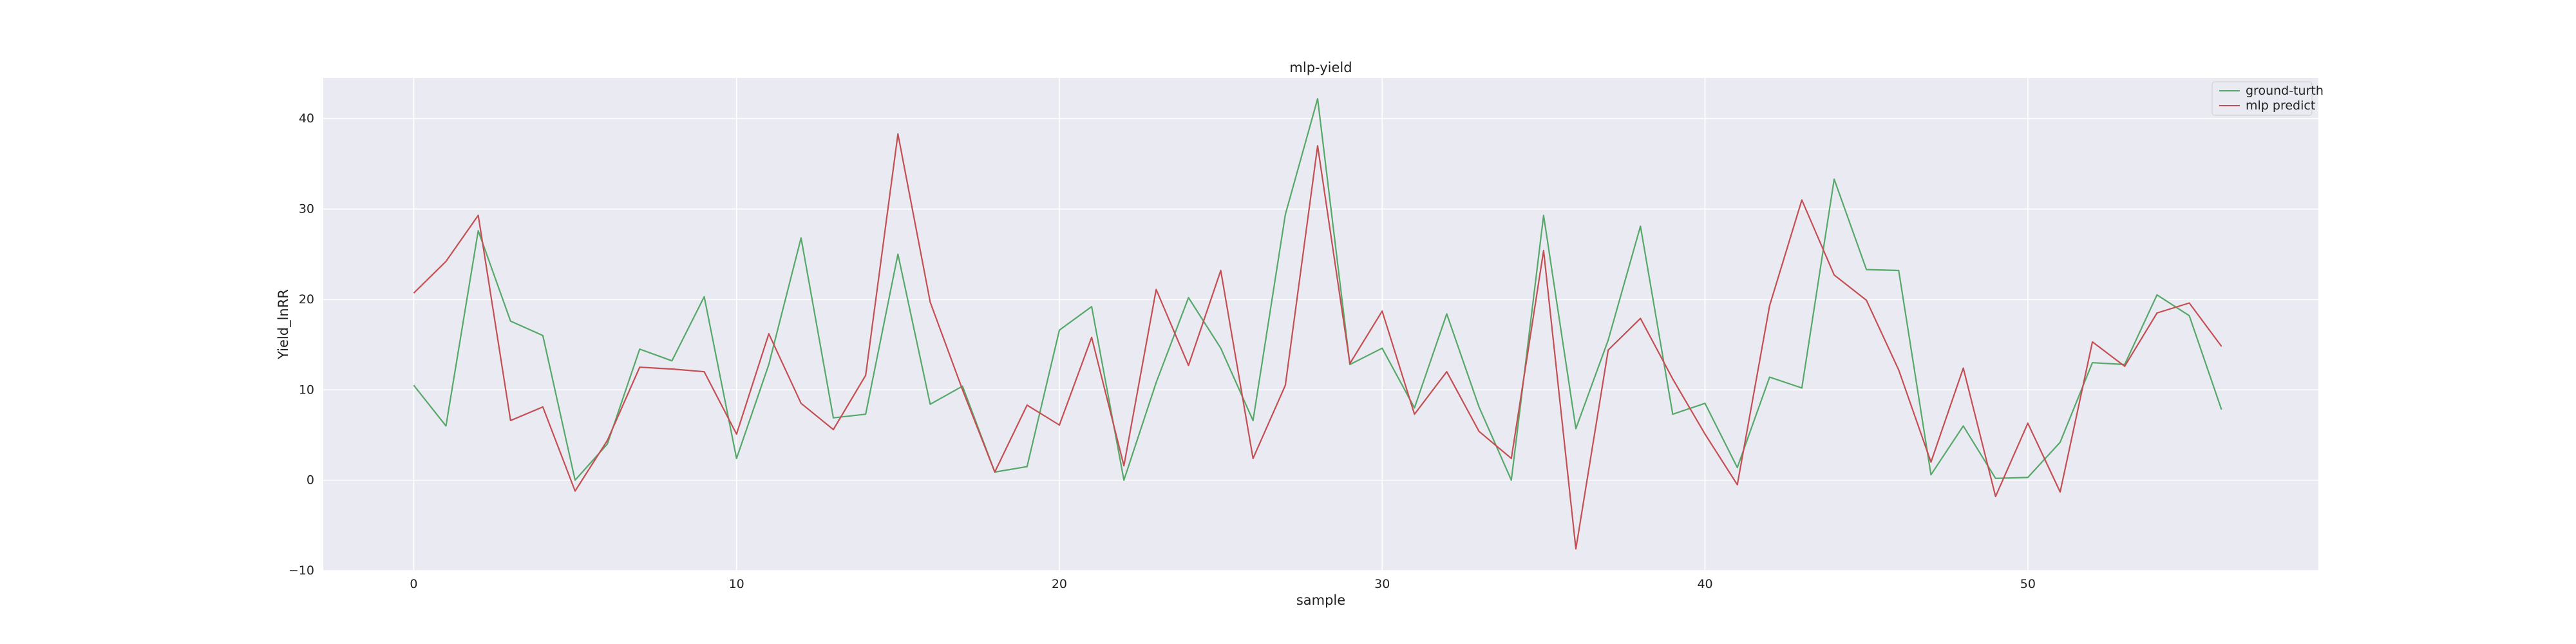  I want to click on y-axis-label: Yield_lnRR, so click(284, 325).